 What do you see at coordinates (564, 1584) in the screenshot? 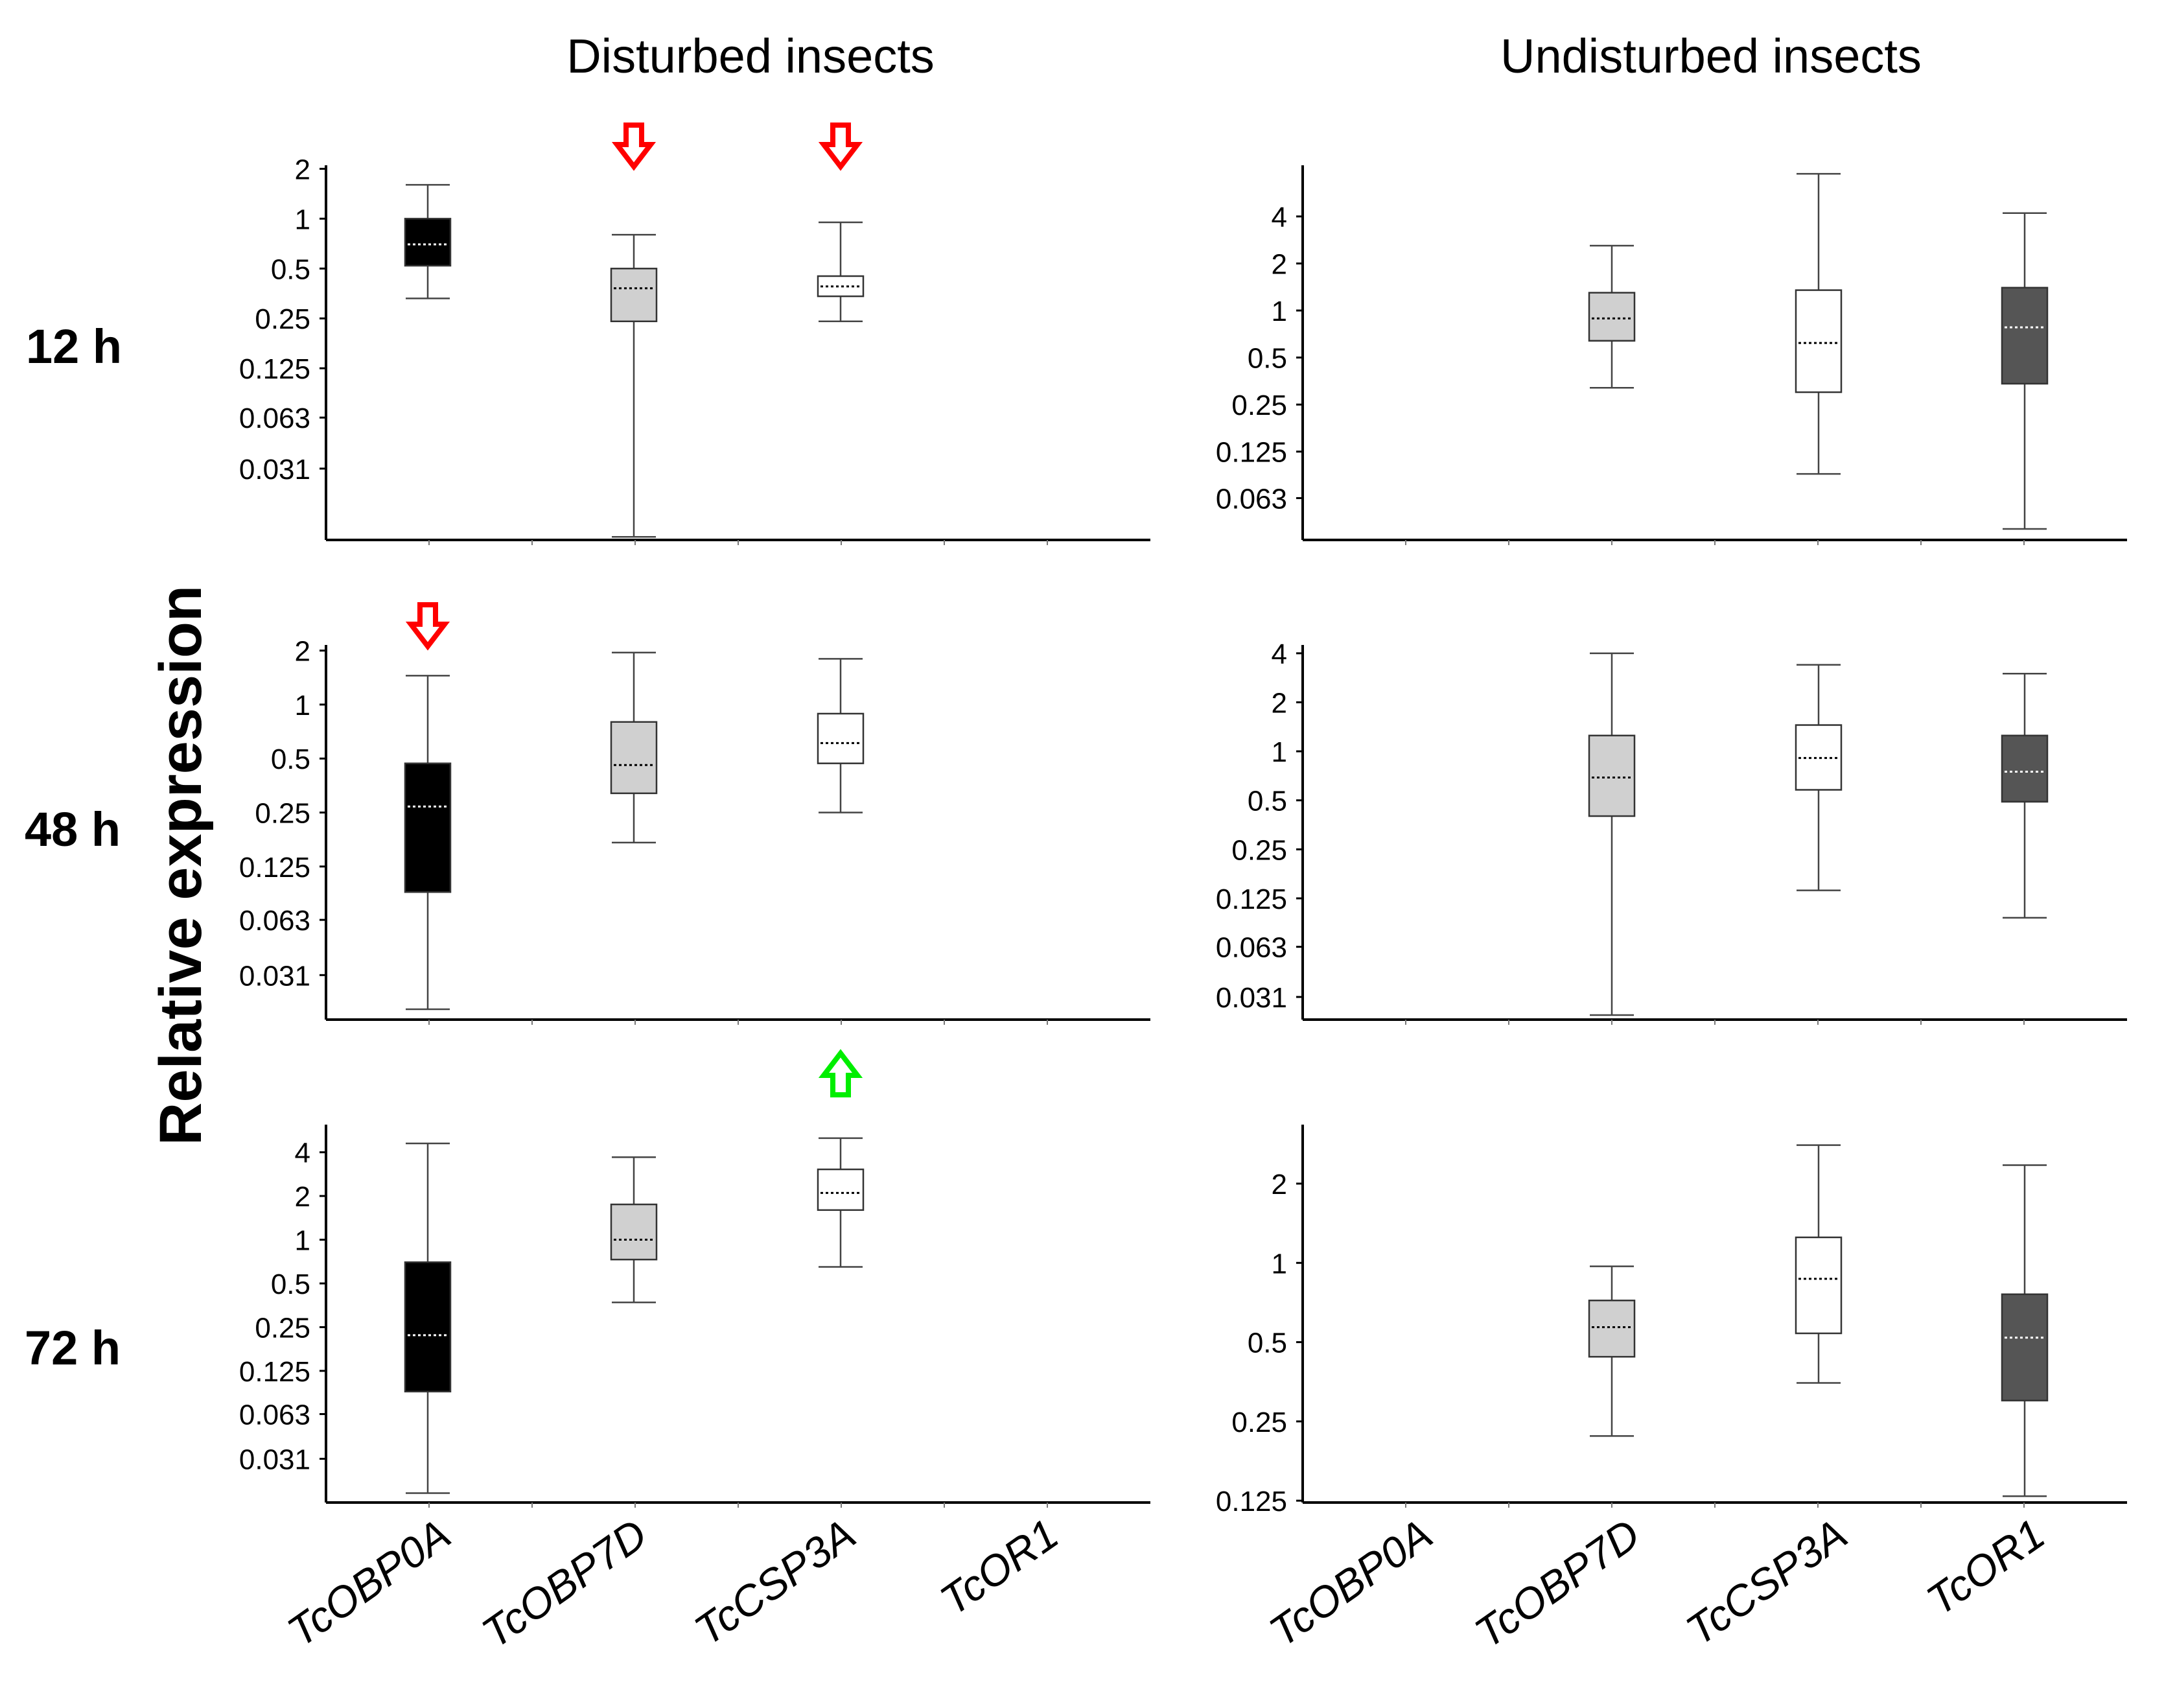
I see `gene-label-left-tcobp7d: TcOBP7D` at bounding box center [564, 1584].